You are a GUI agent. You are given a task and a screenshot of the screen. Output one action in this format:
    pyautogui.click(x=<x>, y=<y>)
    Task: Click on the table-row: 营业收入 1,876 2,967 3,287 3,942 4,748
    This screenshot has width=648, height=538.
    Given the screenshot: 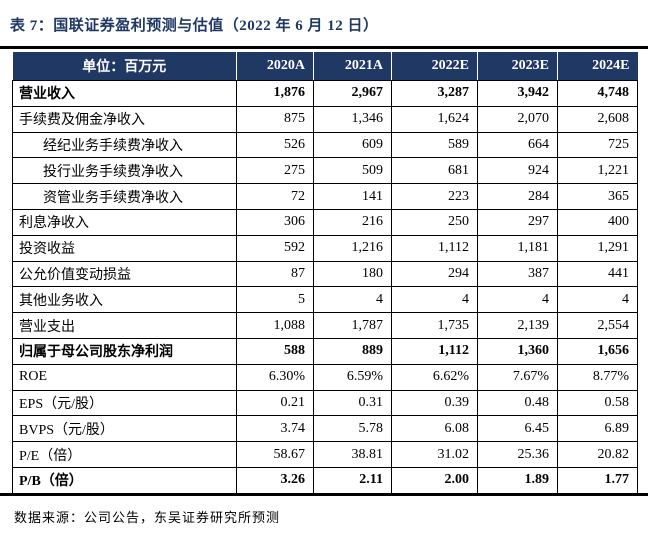 What is the action you would take?
    pyautogui.click(x=325, y=93)
    